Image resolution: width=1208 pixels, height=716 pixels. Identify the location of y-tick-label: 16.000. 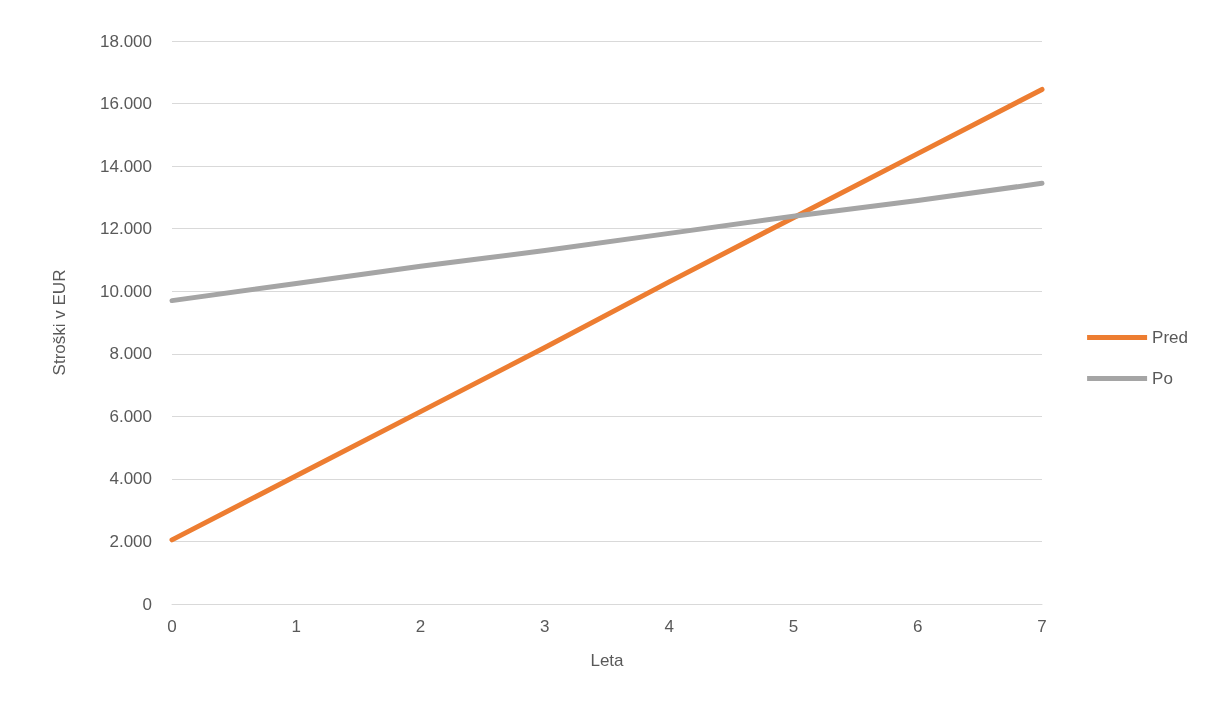
(126, 104).